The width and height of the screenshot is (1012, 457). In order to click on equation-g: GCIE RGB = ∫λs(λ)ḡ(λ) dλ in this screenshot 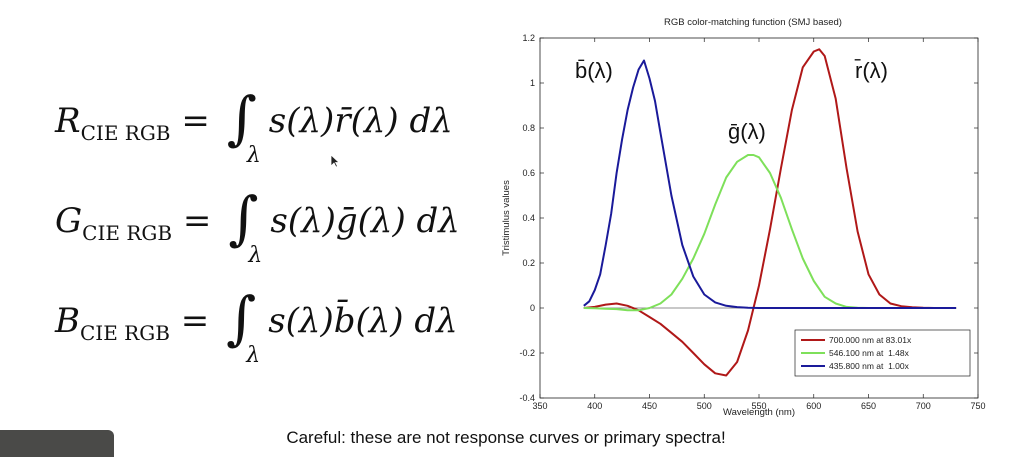, I will do `click(257, 226)`.